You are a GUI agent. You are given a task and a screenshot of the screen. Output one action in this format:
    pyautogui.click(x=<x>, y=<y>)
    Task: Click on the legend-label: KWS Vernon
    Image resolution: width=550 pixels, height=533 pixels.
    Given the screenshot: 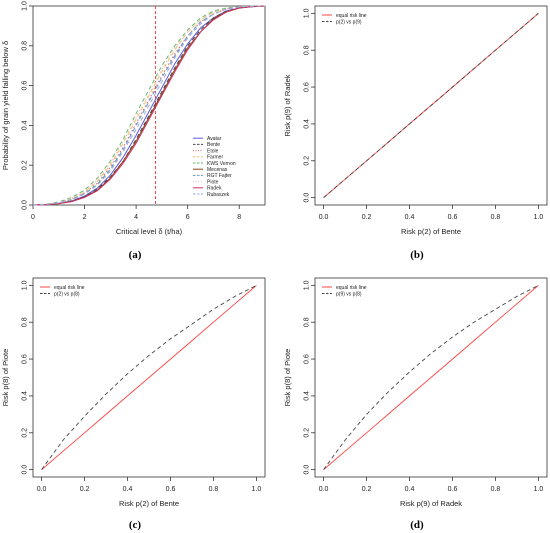 What is the action you would take?
    pyautogui.click(x=221, y=164)
    